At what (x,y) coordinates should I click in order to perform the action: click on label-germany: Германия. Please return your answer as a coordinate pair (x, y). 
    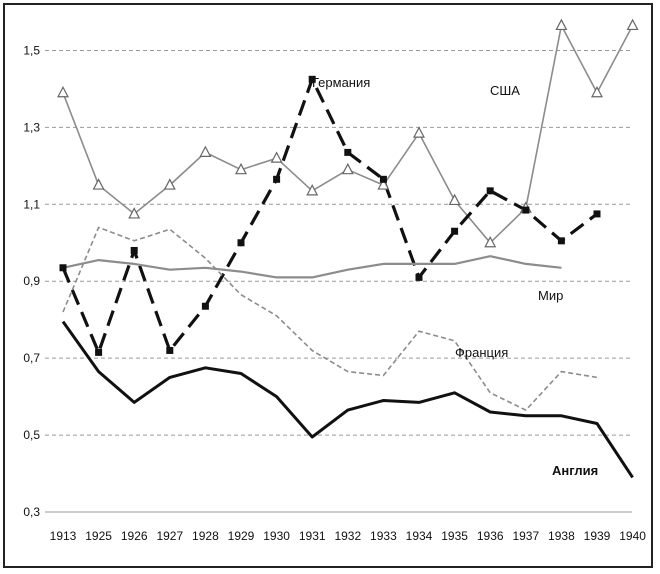
    Looking at the image, I should click on (341, 82).